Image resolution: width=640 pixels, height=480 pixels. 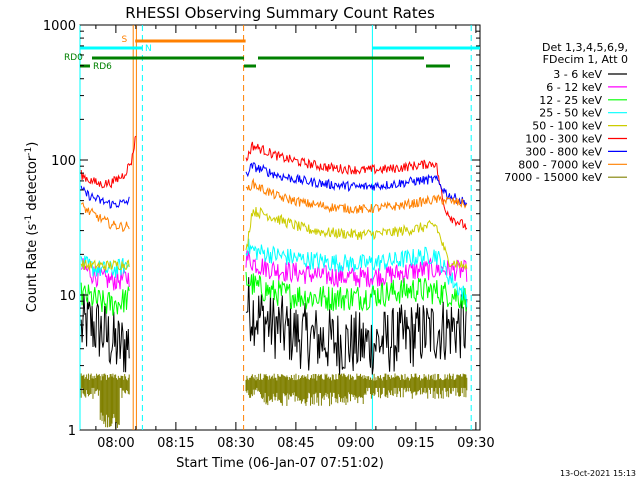 What do you see at coordinates (280, 13) in the screenshot?
I see `chart-title: RHESSI Observing Summary Count Rates` at bounding box center [280, 13].